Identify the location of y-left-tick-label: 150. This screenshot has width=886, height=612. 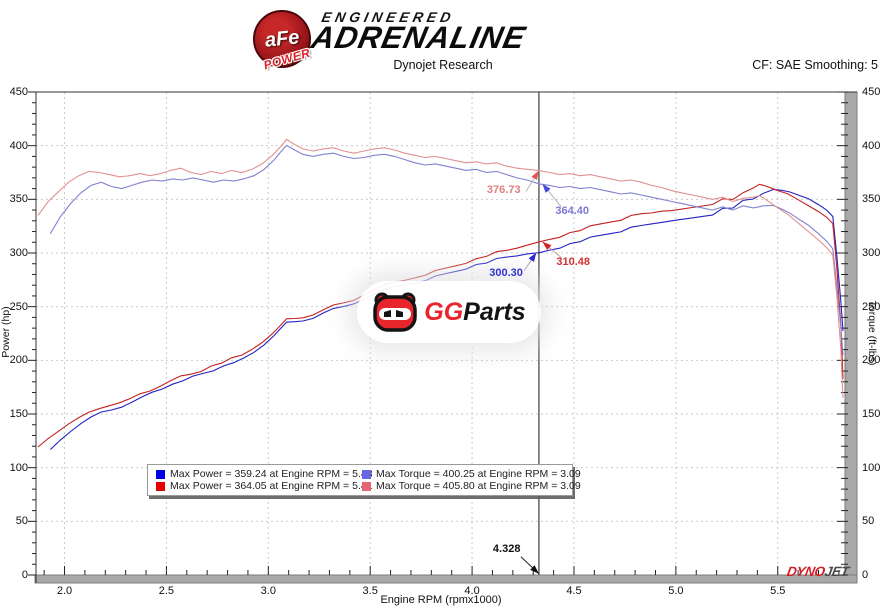
(18, 414).